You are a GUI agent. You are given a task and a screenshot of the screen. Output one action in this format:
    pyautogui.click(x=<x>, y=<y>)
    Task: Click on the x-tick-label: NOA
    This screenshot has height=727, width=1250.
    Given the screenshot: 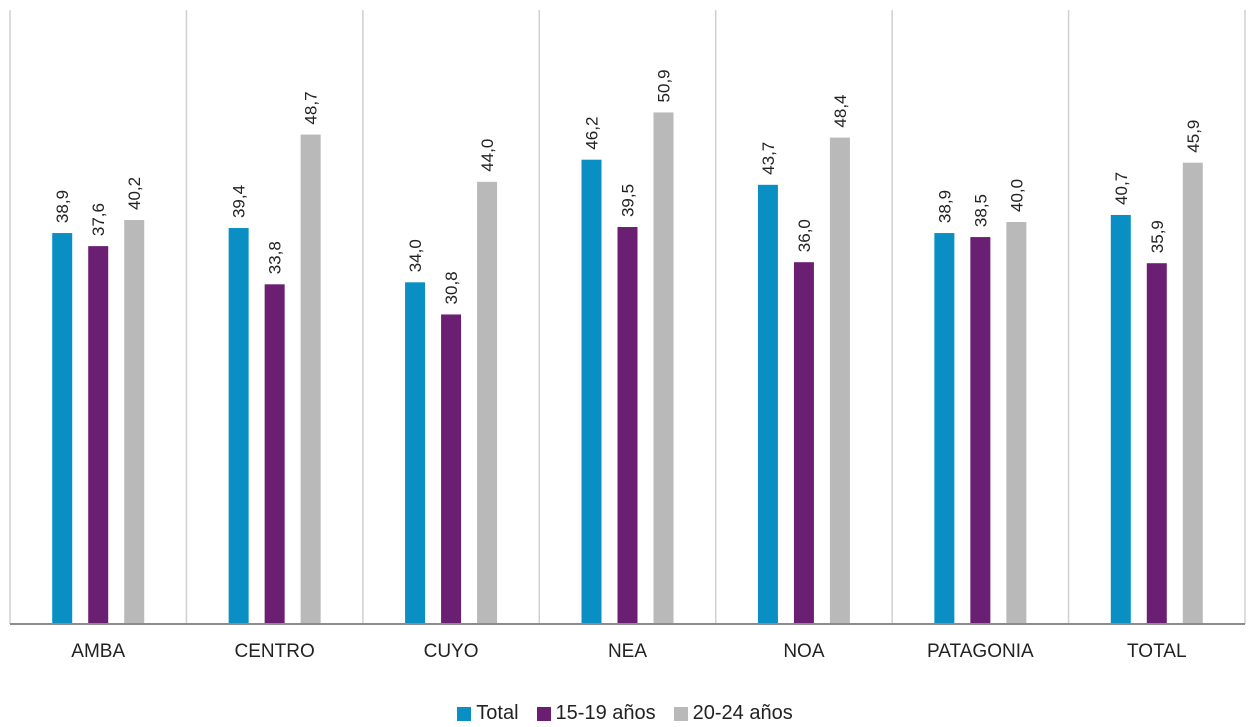 What is the action you would take?
    pyautogui.click(x=804, y=651)
    